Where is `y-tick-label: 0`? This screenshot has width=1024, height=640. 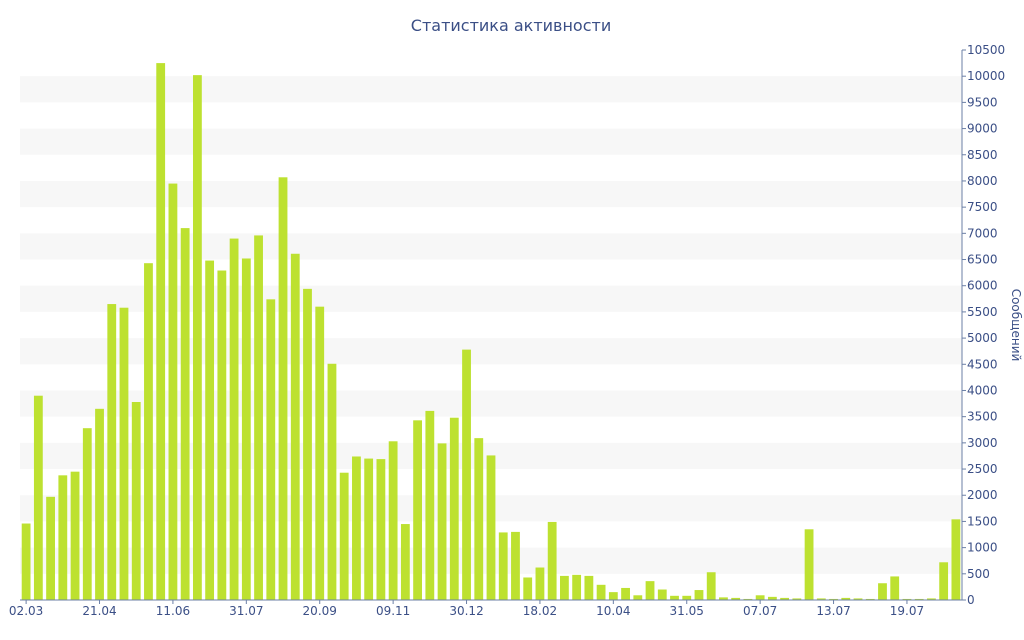 y-tick-label: 0 is located at coordinates (971, 600).